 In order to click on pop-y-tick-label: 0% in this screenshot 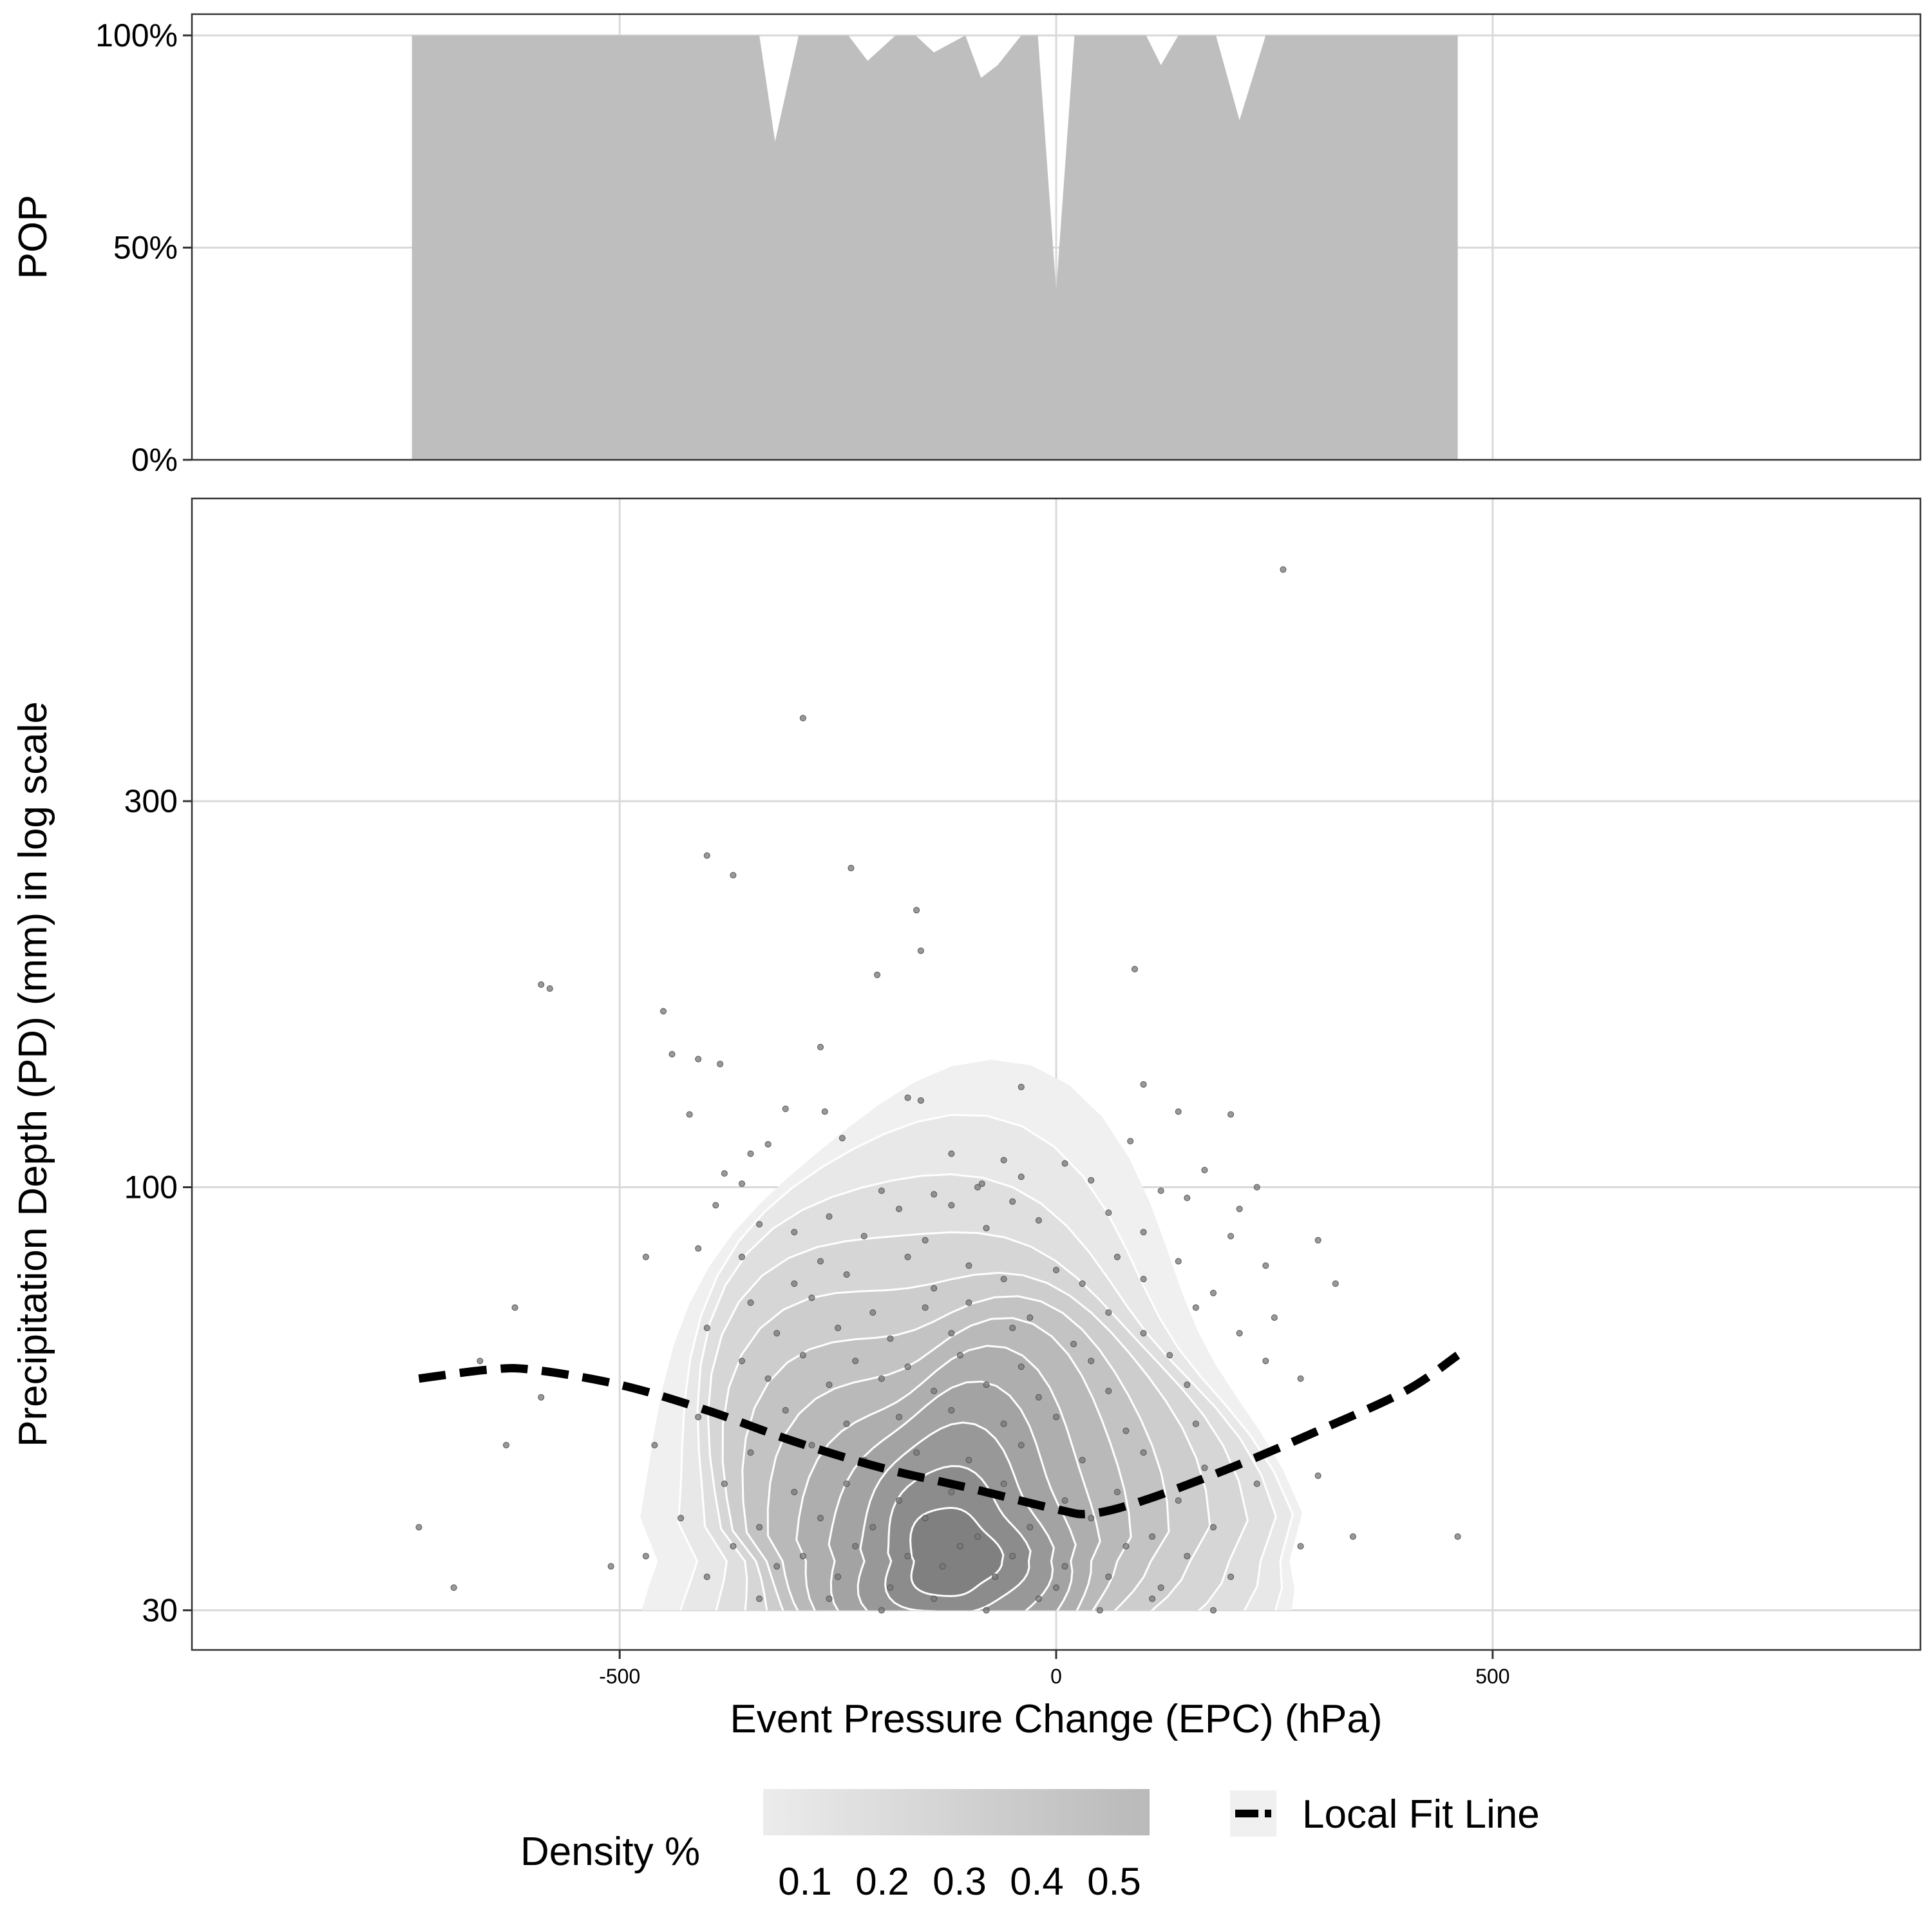, I will do `click(155, 460)`.